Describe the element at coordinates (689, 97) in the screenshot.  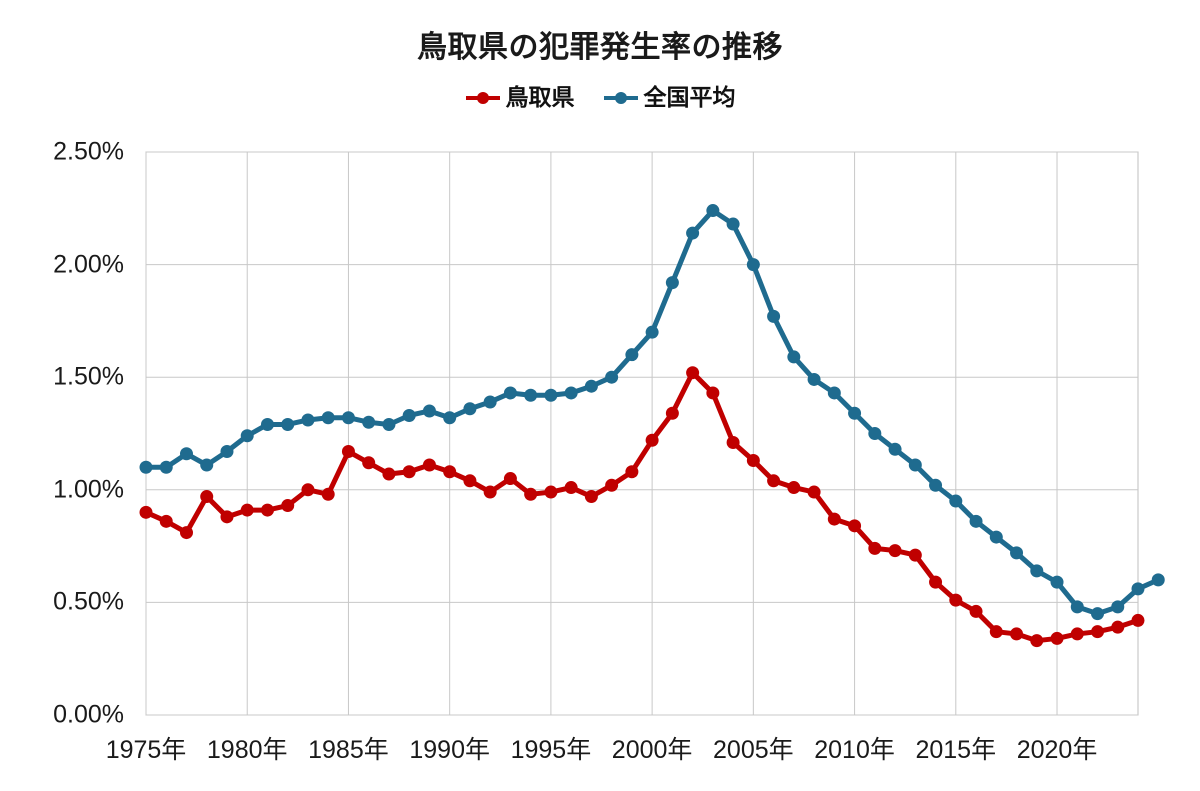
I see `legend-label-national-average: 全国平均` at that location.